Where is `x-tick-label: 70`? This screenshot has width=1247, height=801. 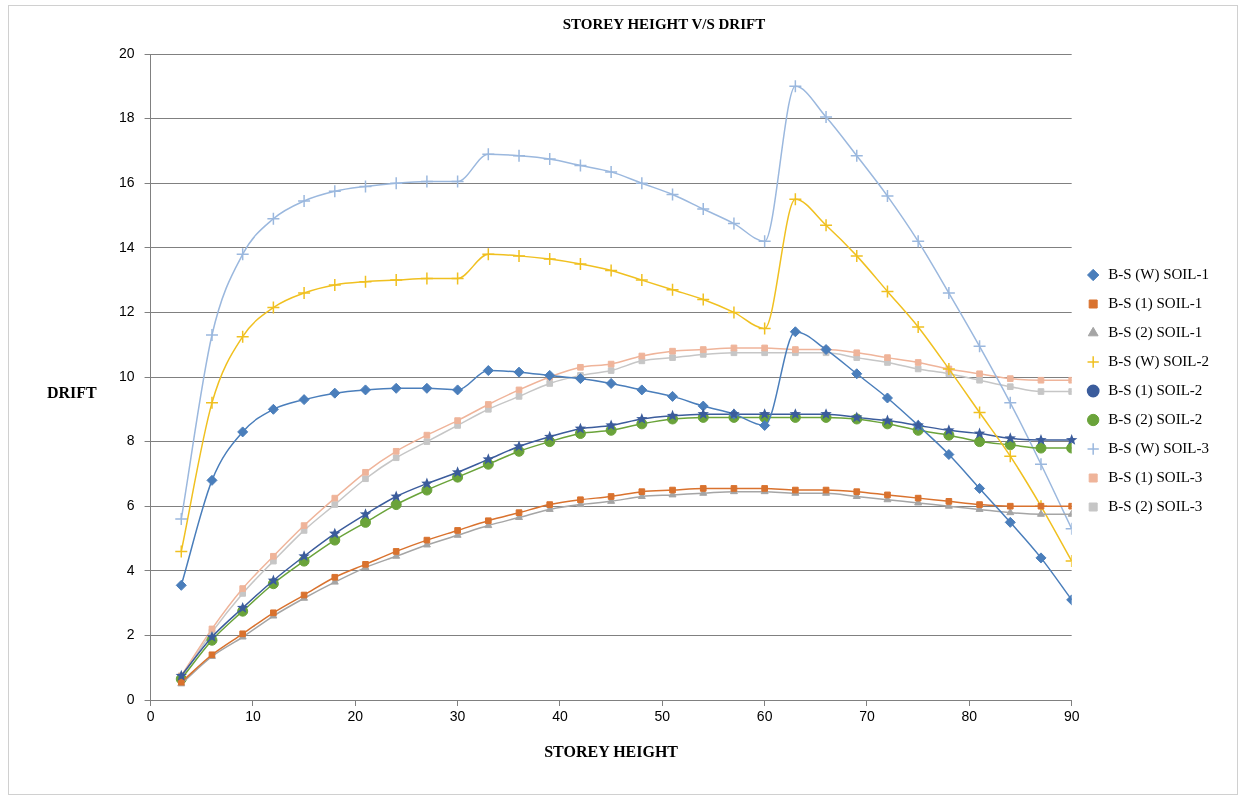
x-tick-label: 70 is located at coordinates (867, 716).